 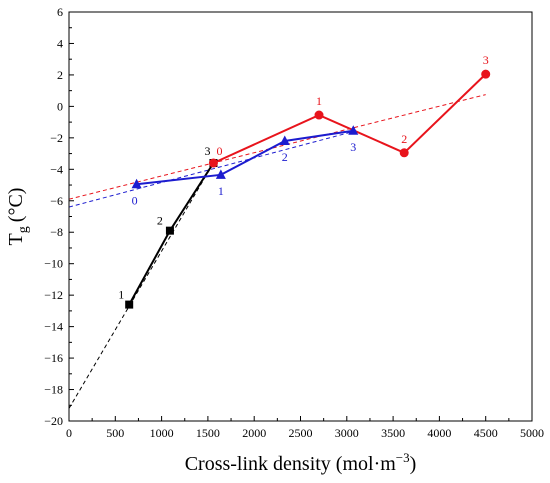 What do you see at coordinates (53, 390) in the screenshot?
I see `y-tick-label: −18` at bounding box center [53, 390].